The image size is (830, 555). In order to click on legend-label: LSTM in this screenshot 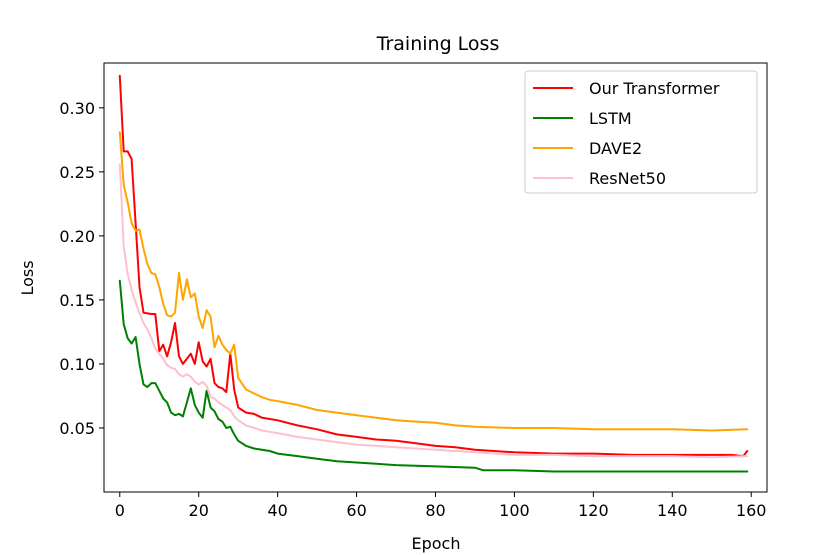, I will do `click(610, 118)`.